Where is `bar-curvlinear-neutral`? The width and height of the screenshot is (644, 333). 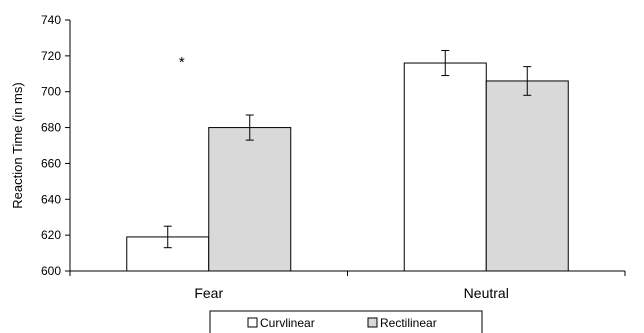 bar-curvlinear-neutral is located at coordinates (445, 167).